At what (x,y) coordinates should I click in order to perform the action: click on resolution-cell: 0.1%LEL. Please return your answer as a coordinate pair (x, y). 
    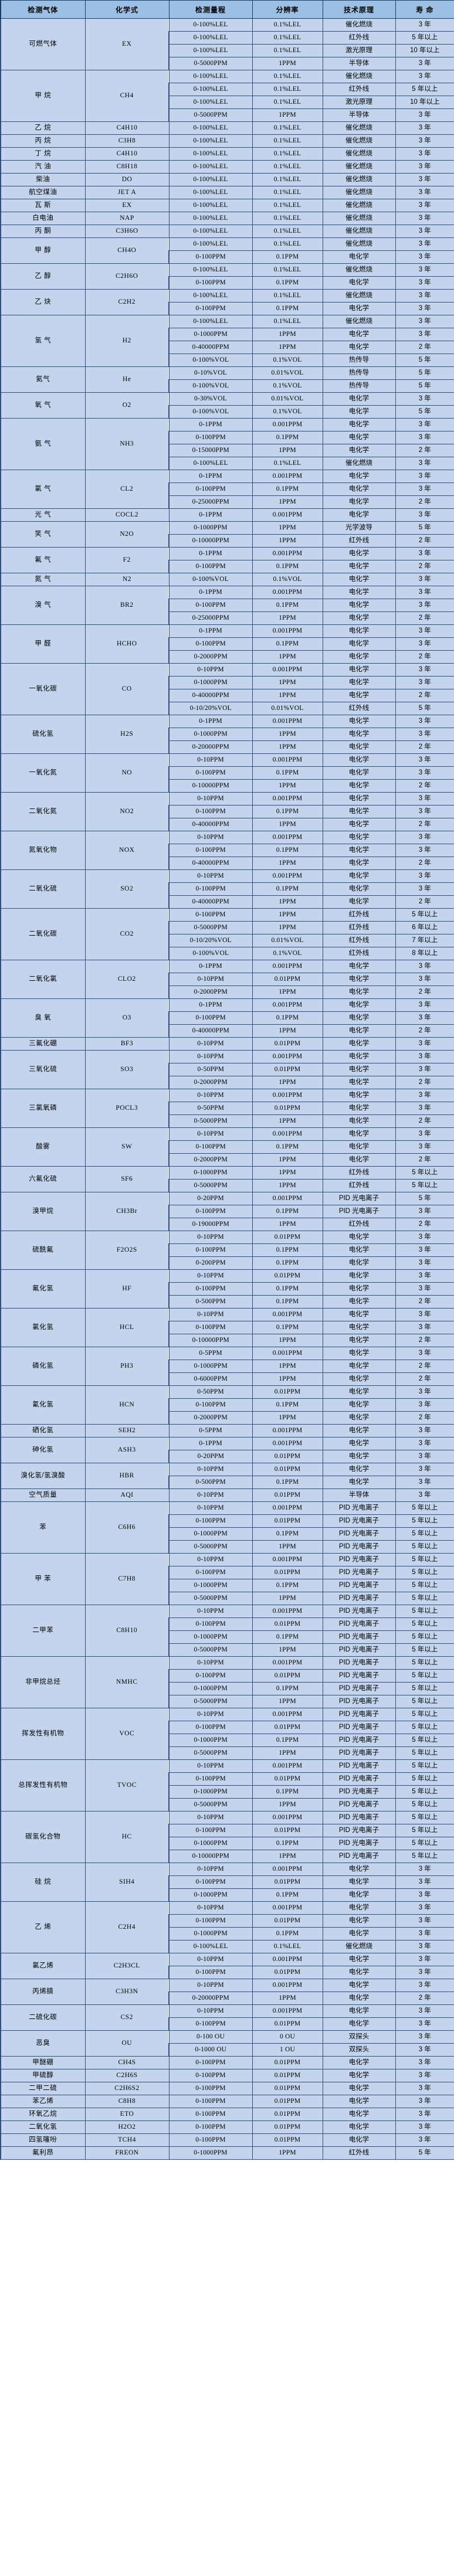
    Looking at the image, I should click on (287, 179).